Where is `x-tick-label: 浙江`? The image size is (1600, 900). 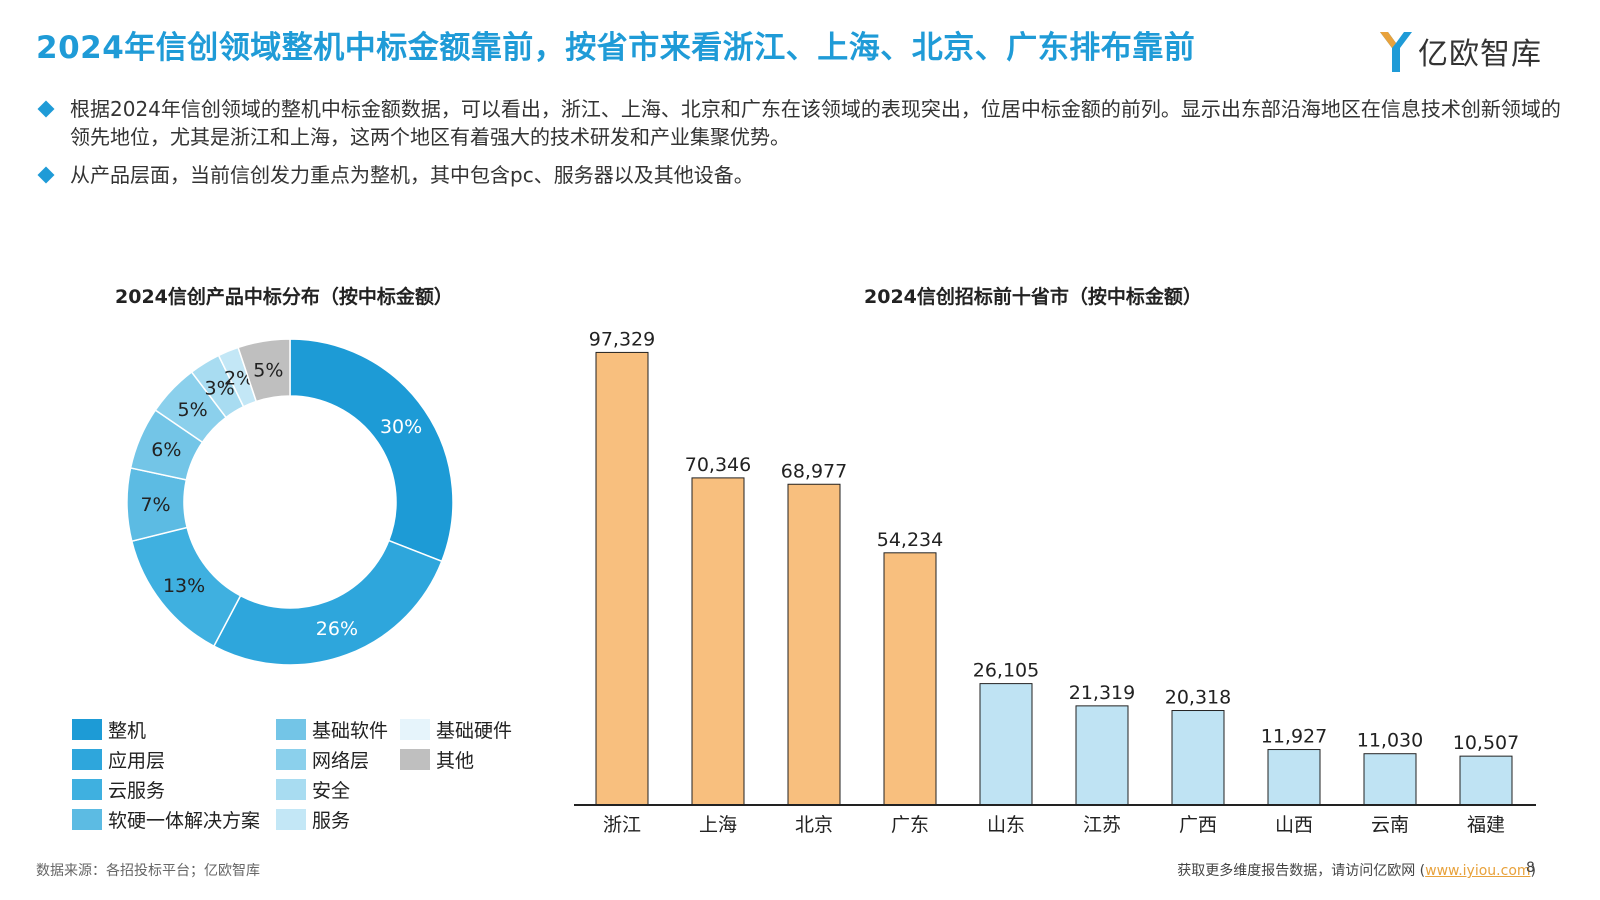
x-tick-label: 浙江 is located at coordinates (622, 825).